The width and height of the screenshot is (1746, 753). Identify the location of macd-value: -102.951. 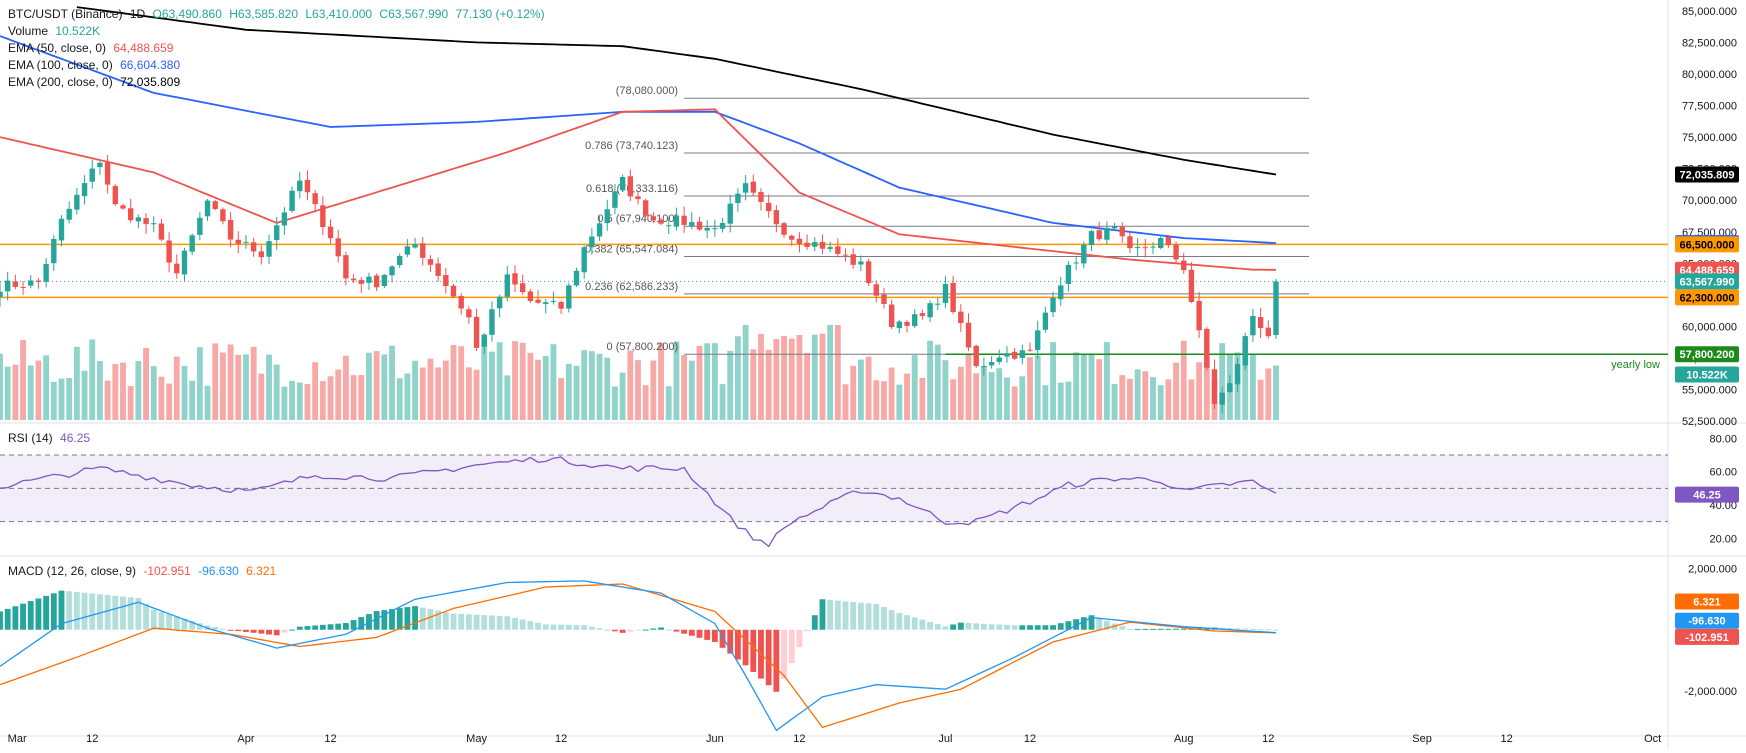
(167, 571).